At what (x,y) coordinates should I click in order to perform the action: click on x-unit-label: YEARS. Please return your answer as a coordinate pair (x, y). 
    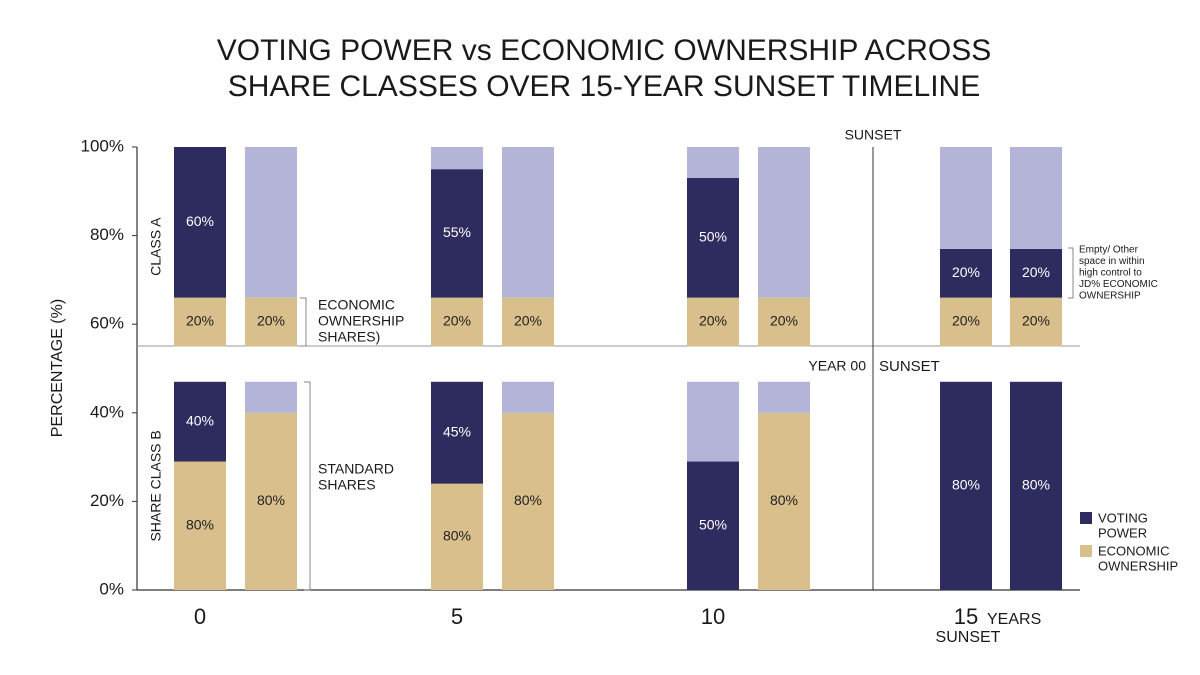
    Looking at the image, I should click on (1014, 619).